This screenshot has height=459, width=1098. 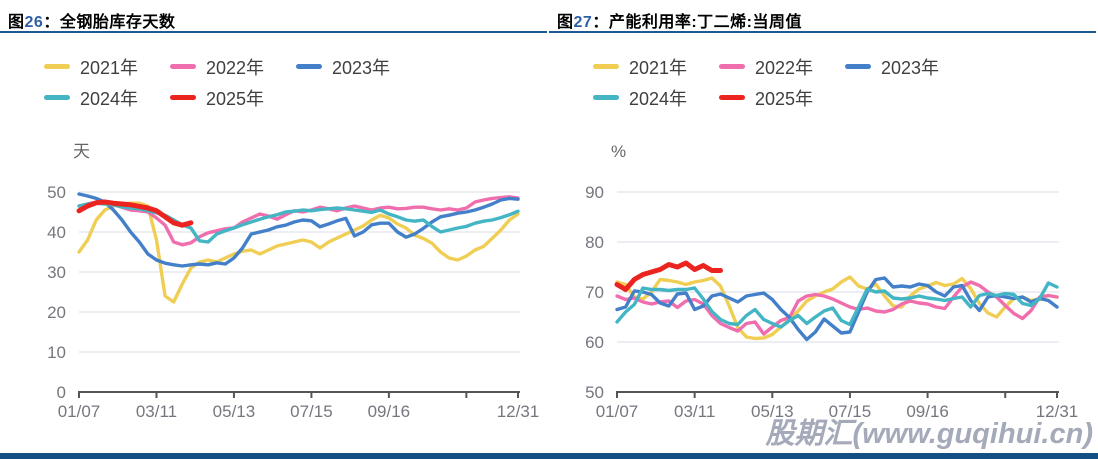 I want to click on y-tick-label: 0, so click(x=61, y=392).